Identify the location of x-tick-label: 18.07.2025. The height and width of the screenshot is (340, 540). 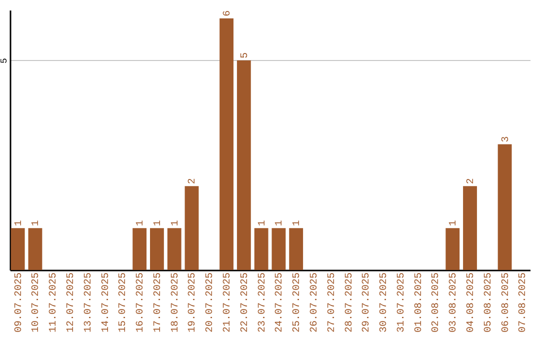
(176, 302).